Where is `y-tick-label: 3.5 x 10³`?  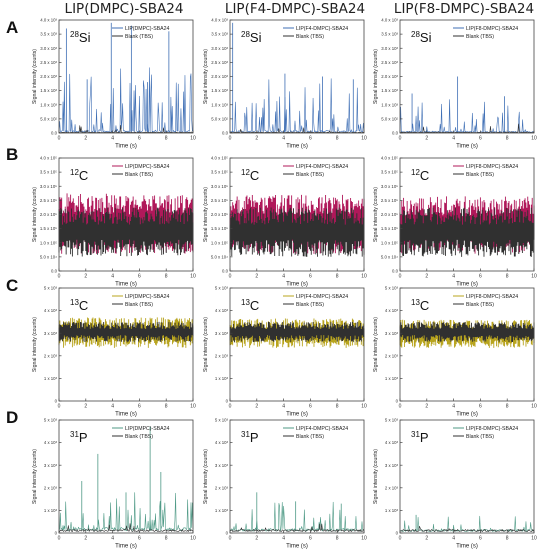
y-tick-label: 3.5 x 10³ is located at coordinates (48, 34).